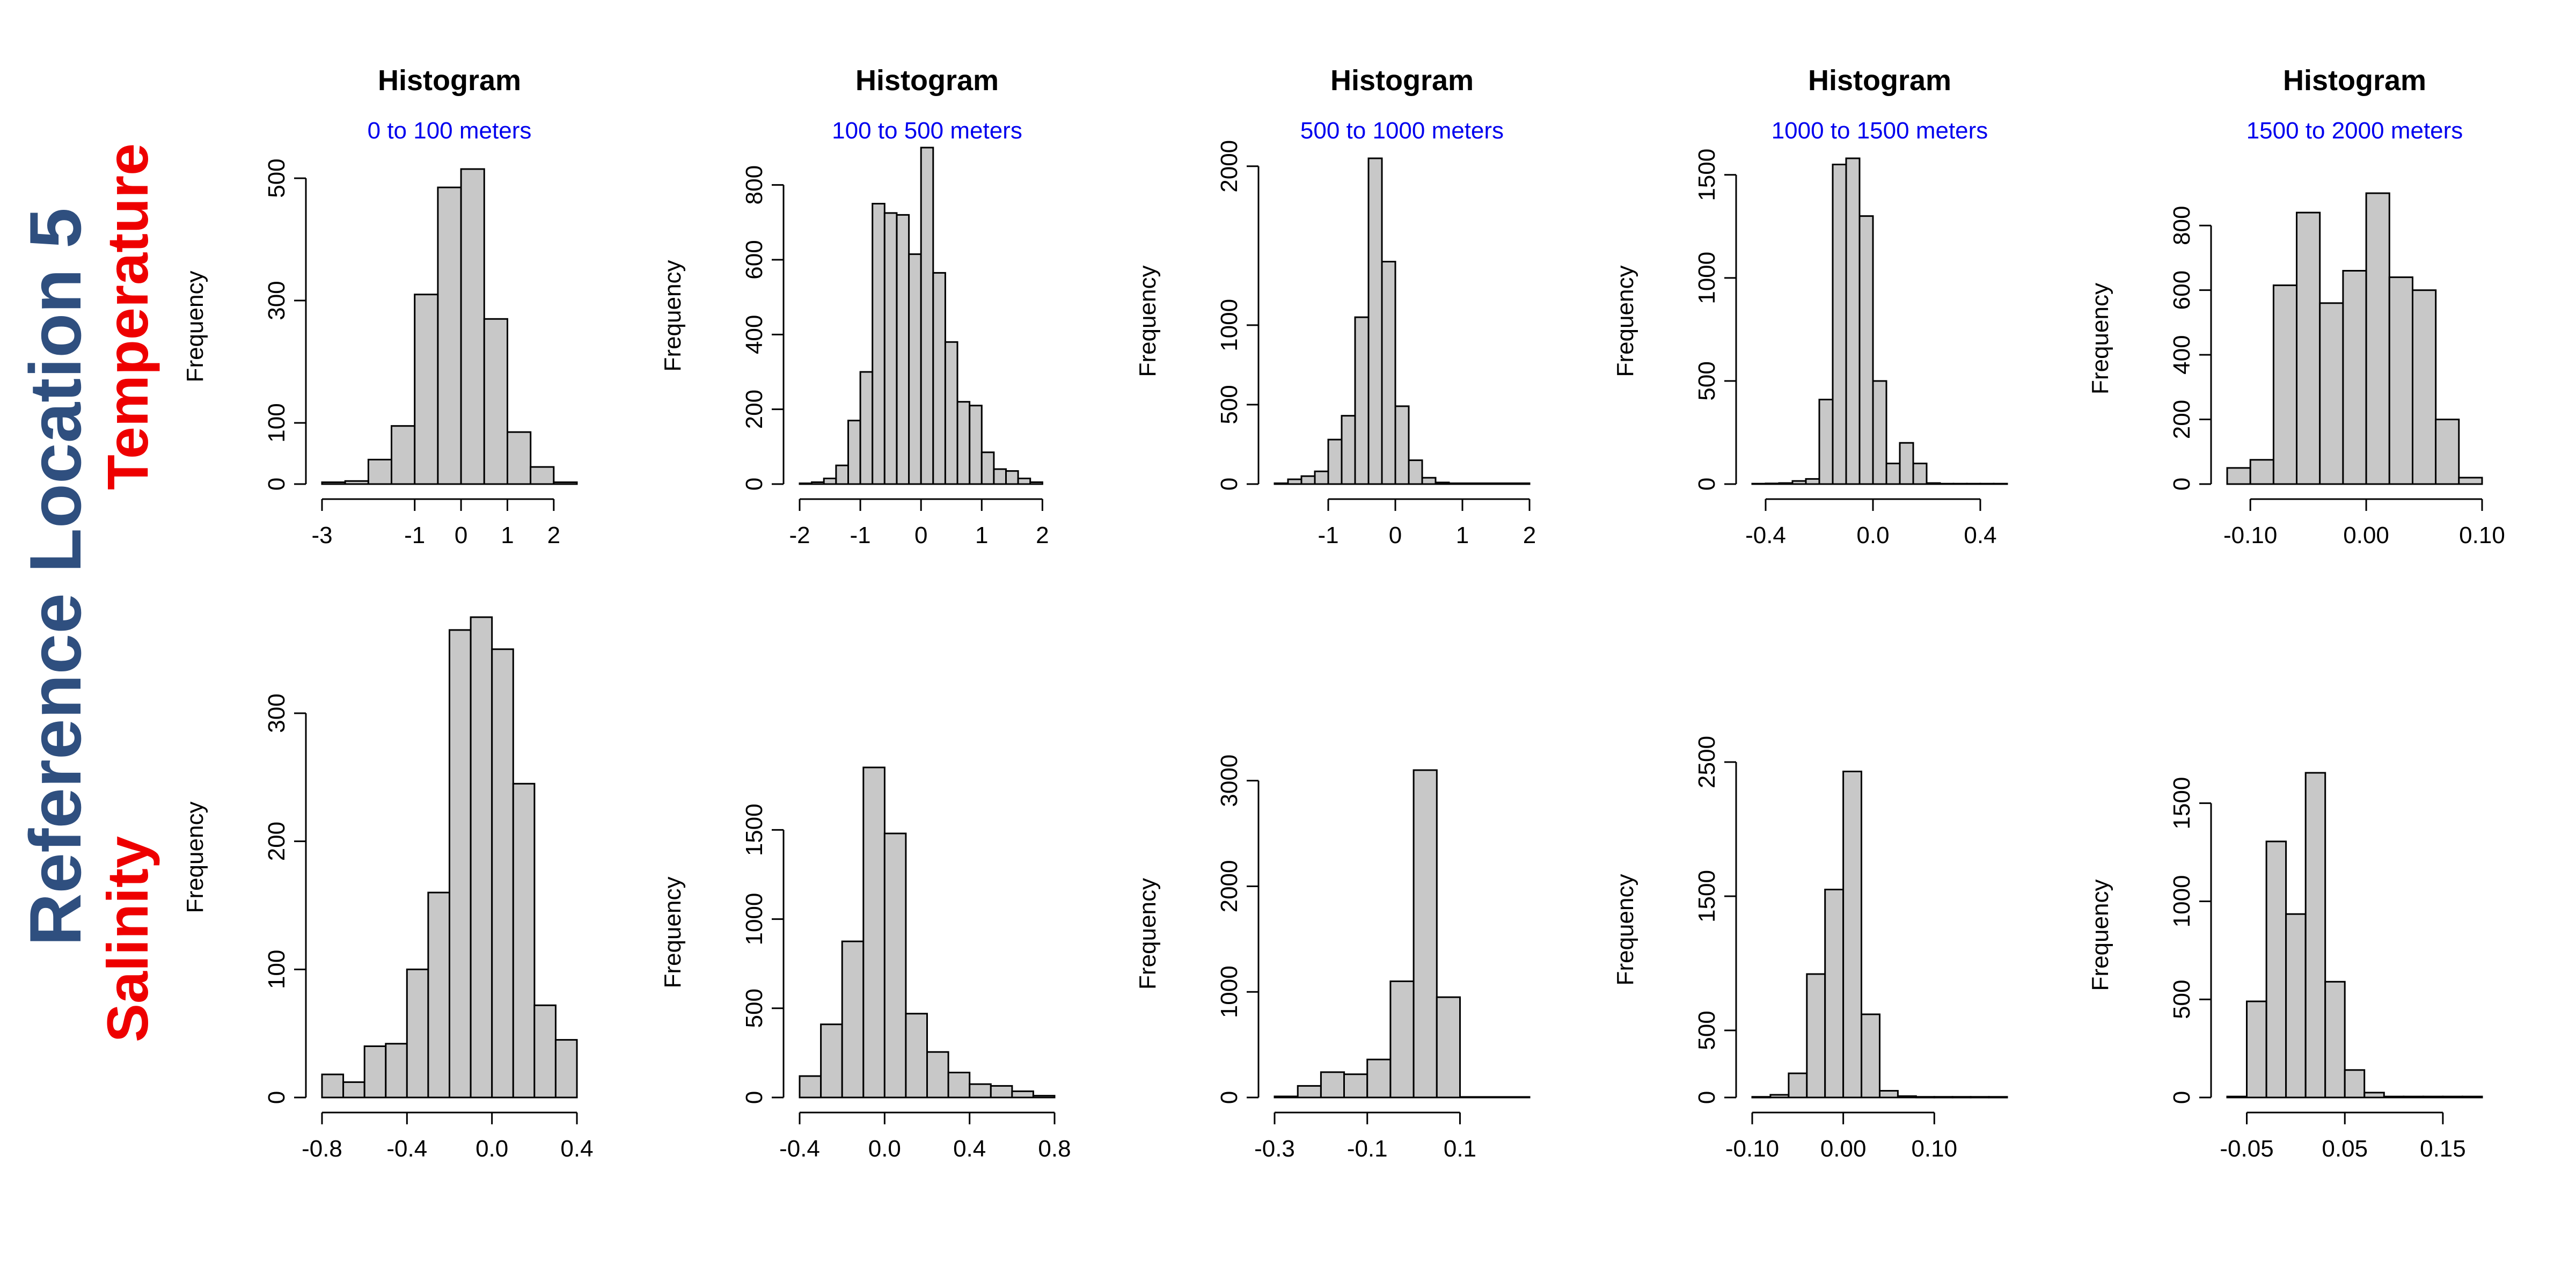 Image resolution: width=2576 pixels, height=1288 pixels. Describe the element at coordinates (2354, 131) in the screenshot. I see `panel-subtitle: 1500 to 2000 meters` at that location.